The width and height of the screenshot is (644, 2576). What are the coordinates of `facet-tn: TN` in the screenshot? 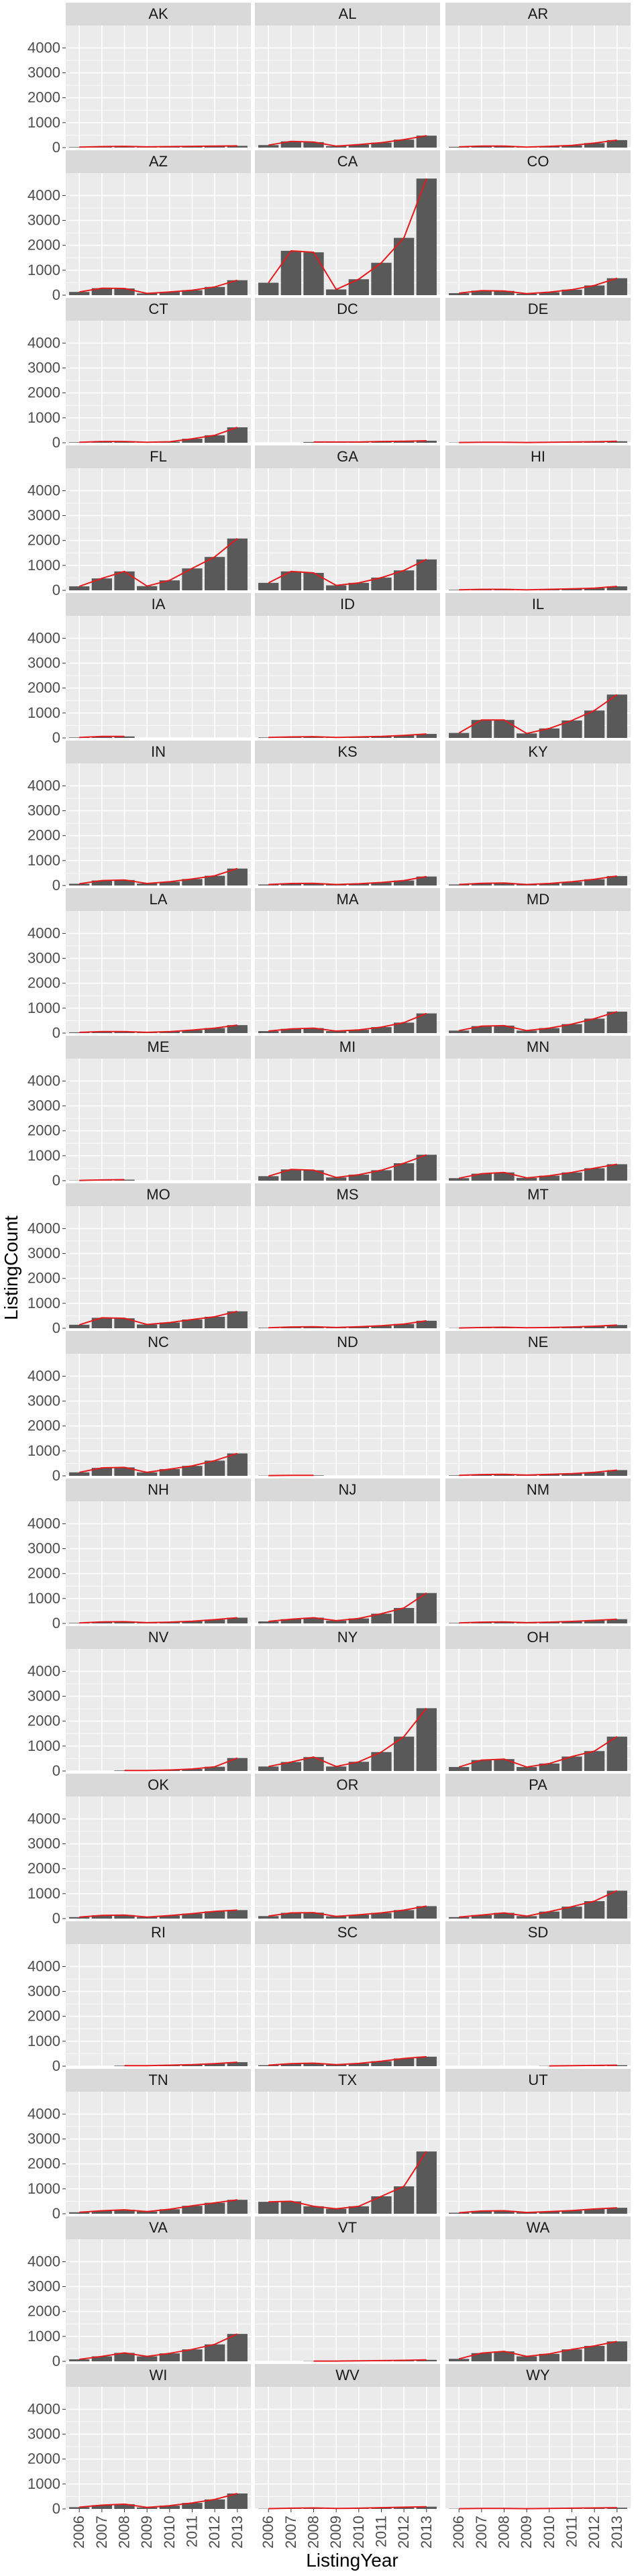 It's located at (158, 2141).